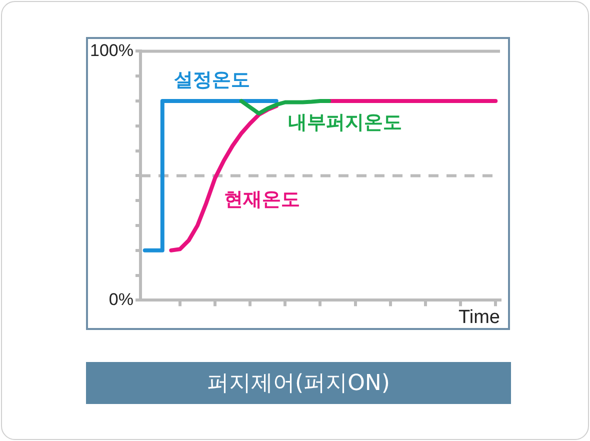 This screenshot has width=590, height=441. I want to click on y-tick-label: 100%, so click(112, 50).